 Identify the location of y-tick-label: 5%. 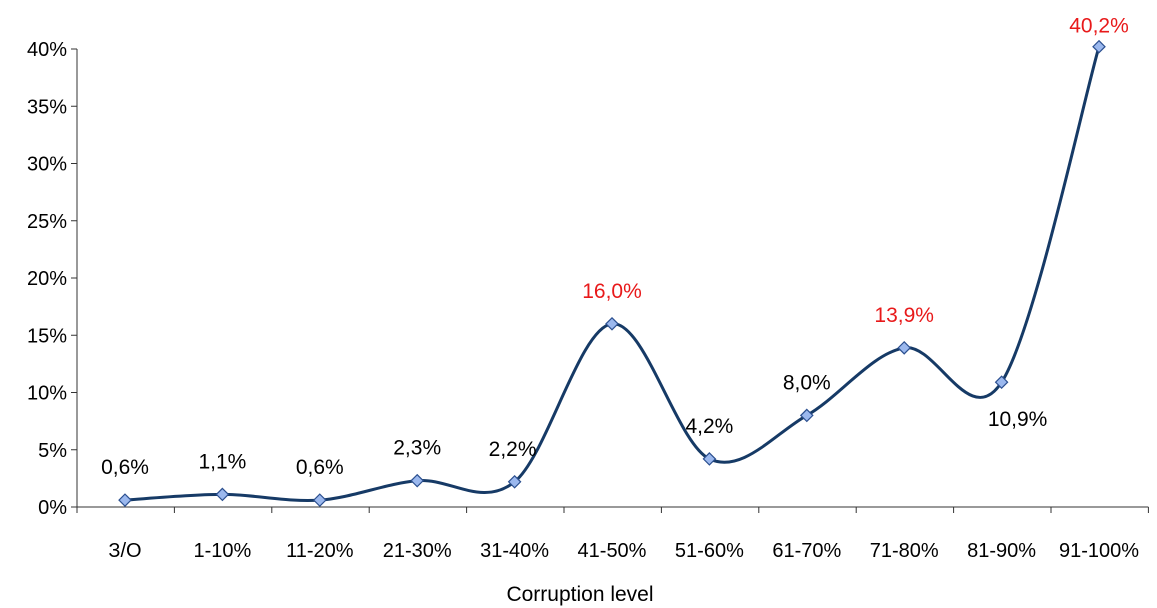
(52, 451).